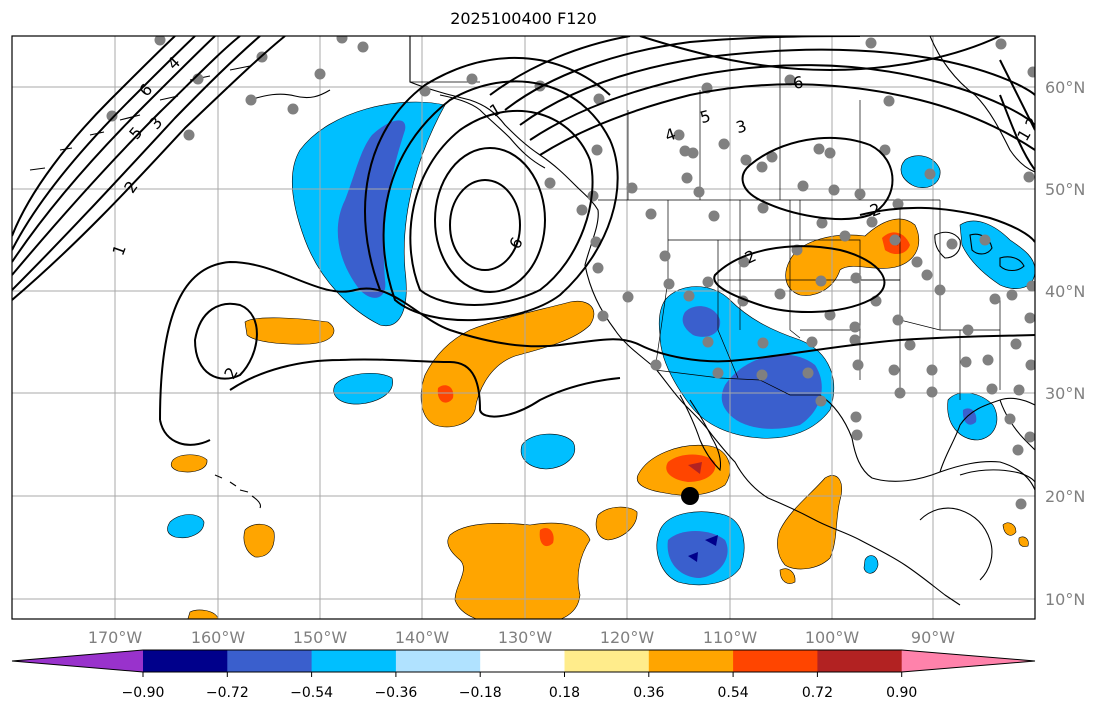  What do you see at coordinates (933, 637) in the screenshot?
I see `longitude-tick-label: 90°W` at bounding box center [933, 637].